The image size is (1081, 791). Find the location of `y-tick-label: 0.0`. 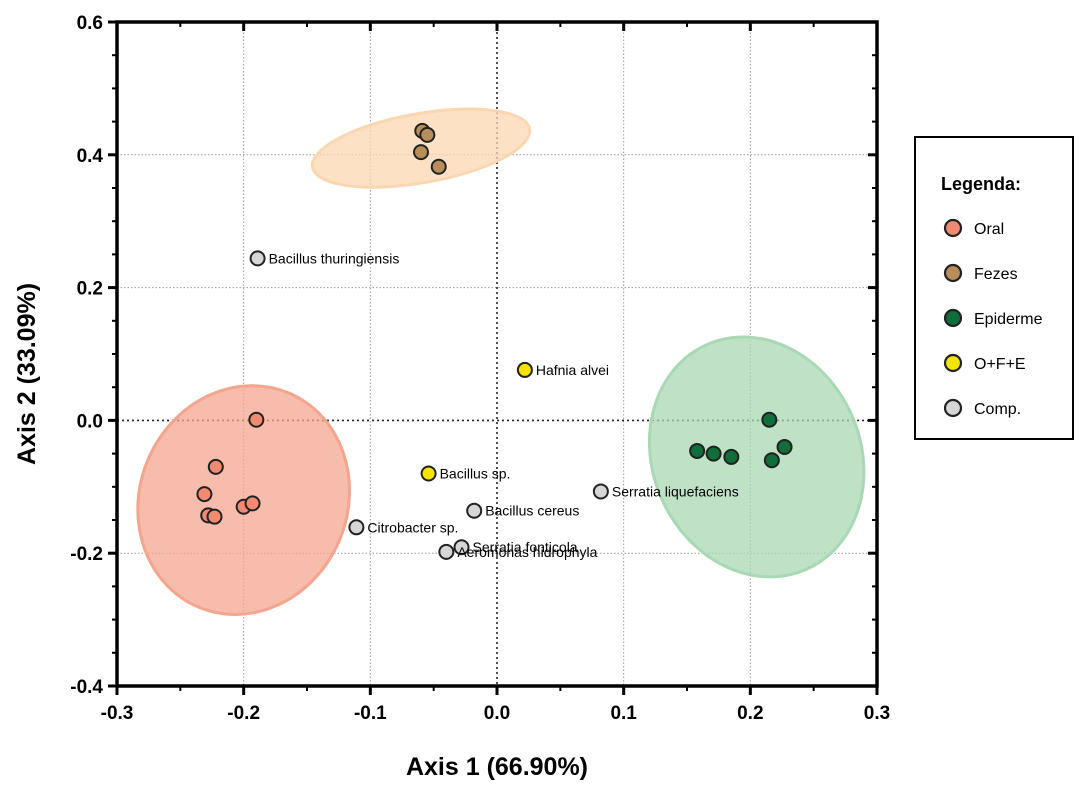

y-tick-label: 0.0 is located at coordinates (90, 421).